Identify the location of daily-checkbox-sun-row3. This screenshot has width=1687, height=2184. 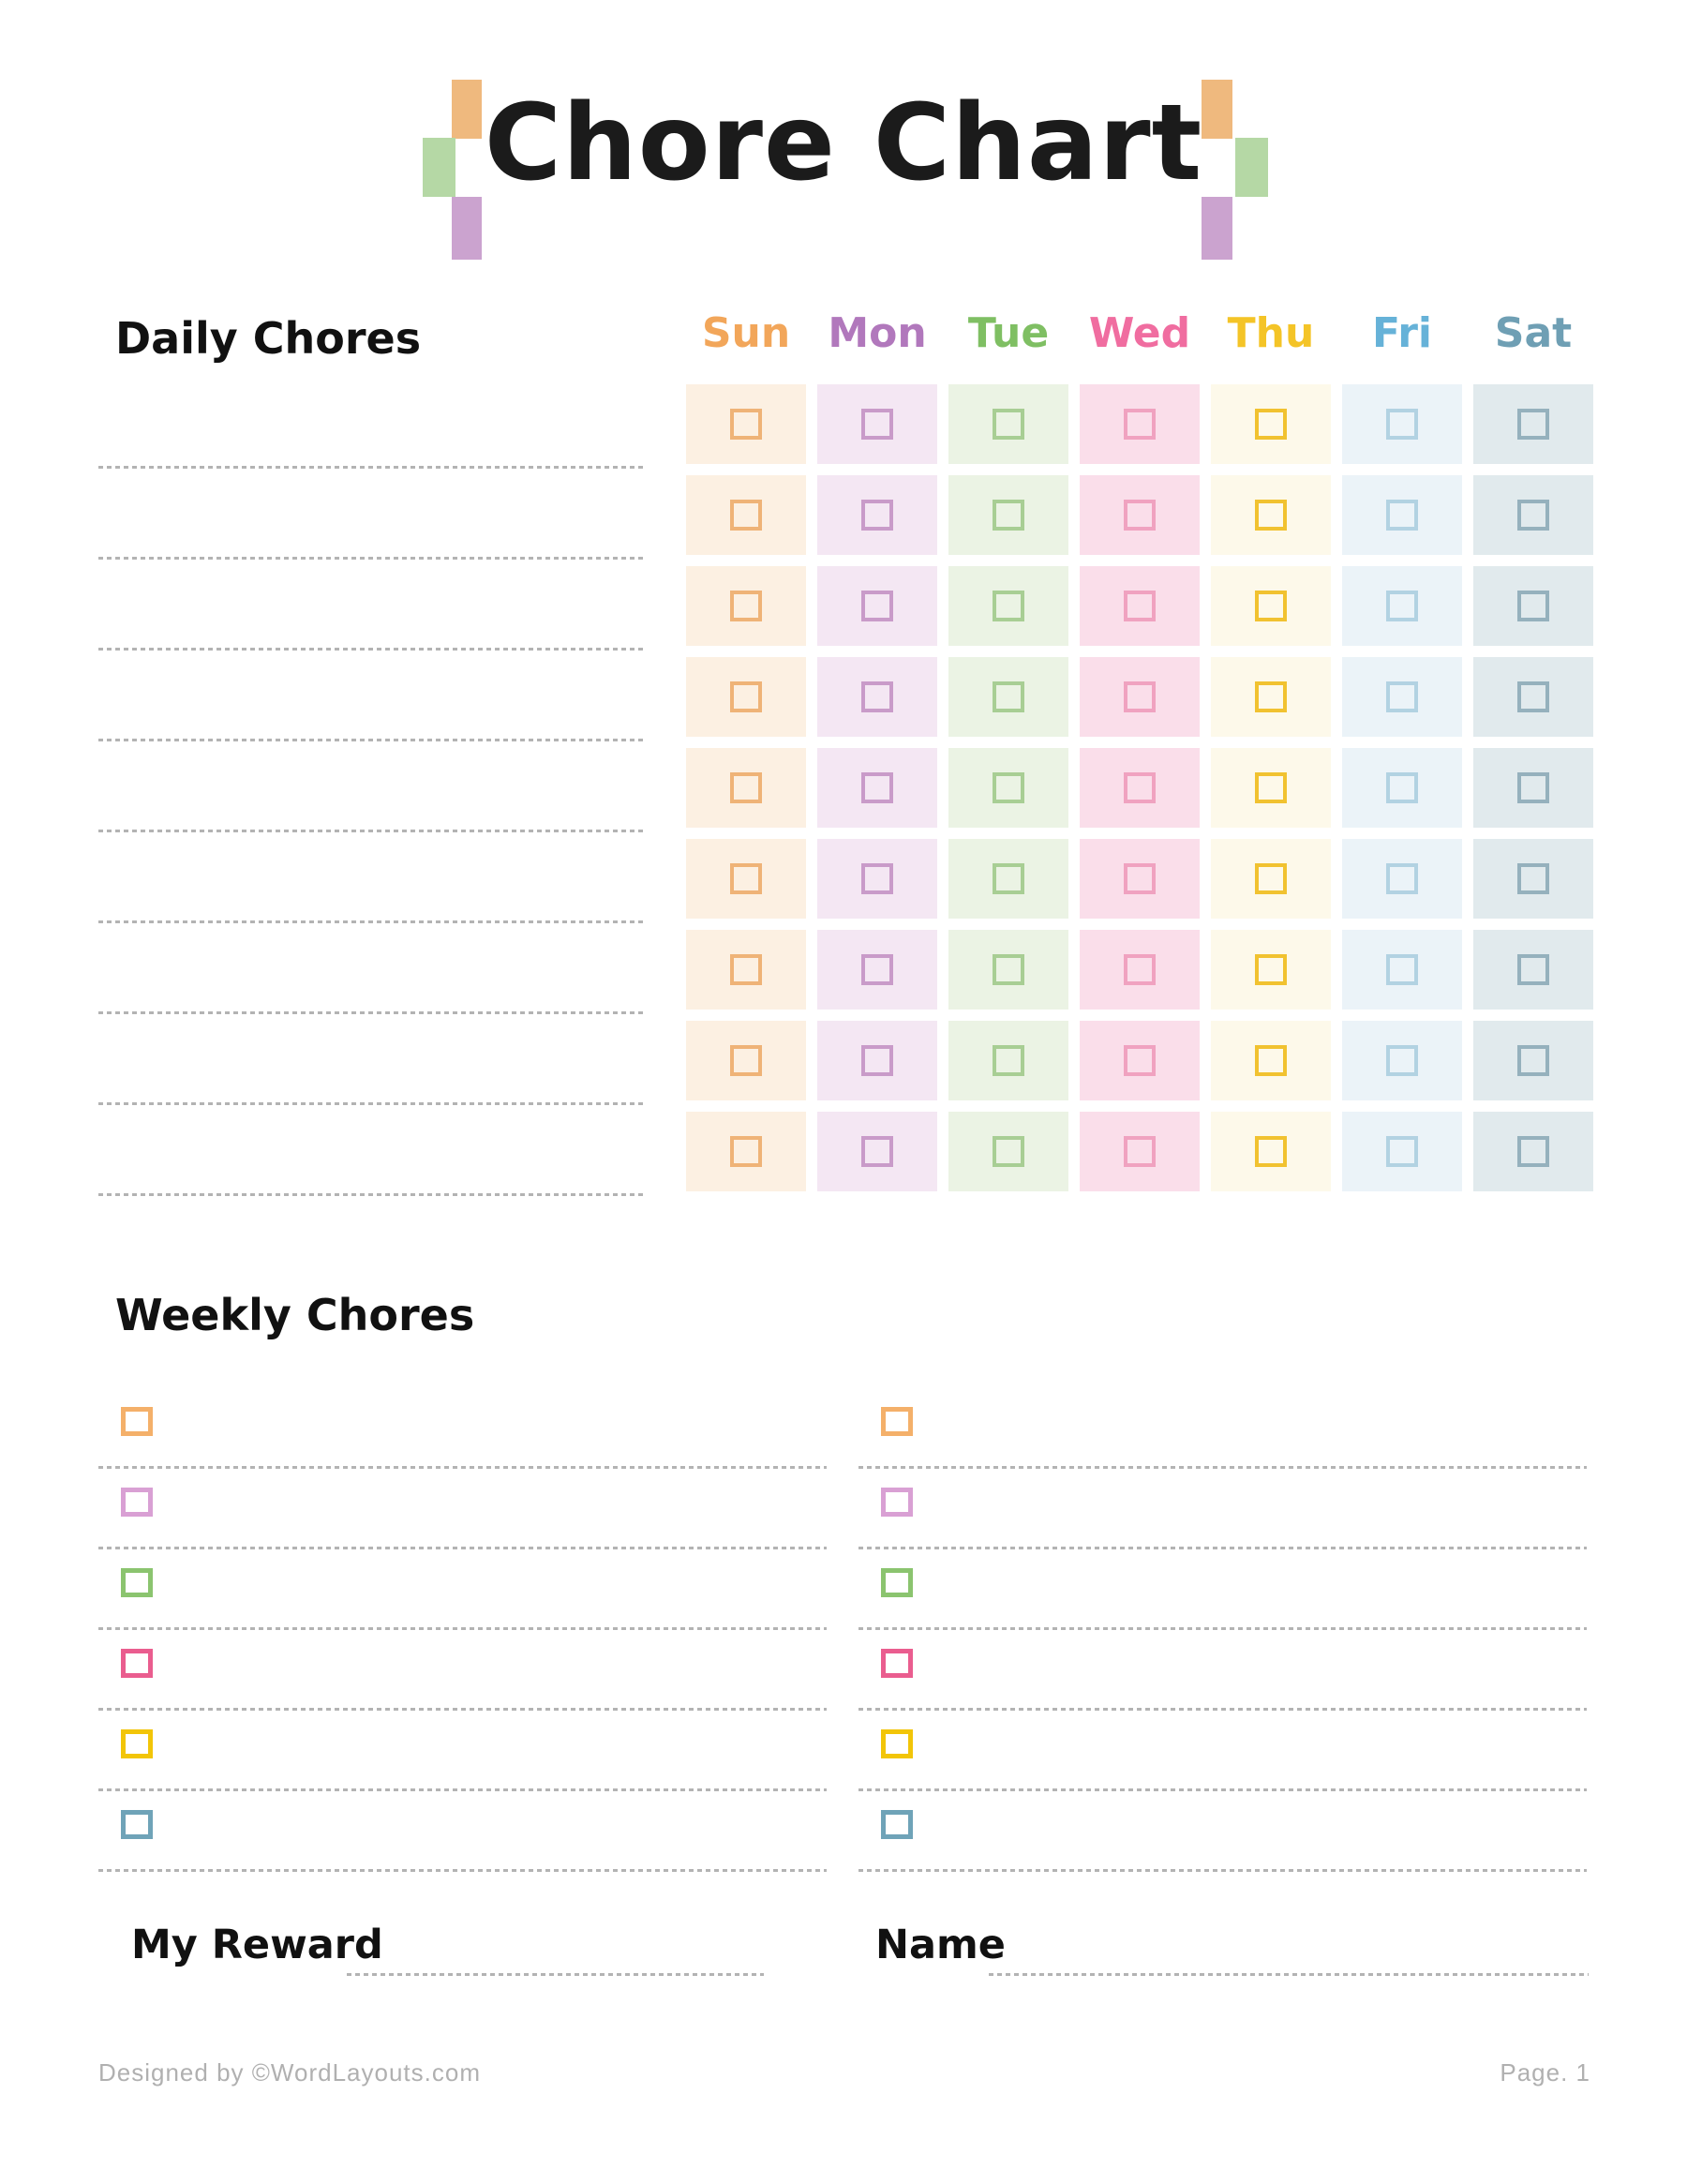
(746, 606).